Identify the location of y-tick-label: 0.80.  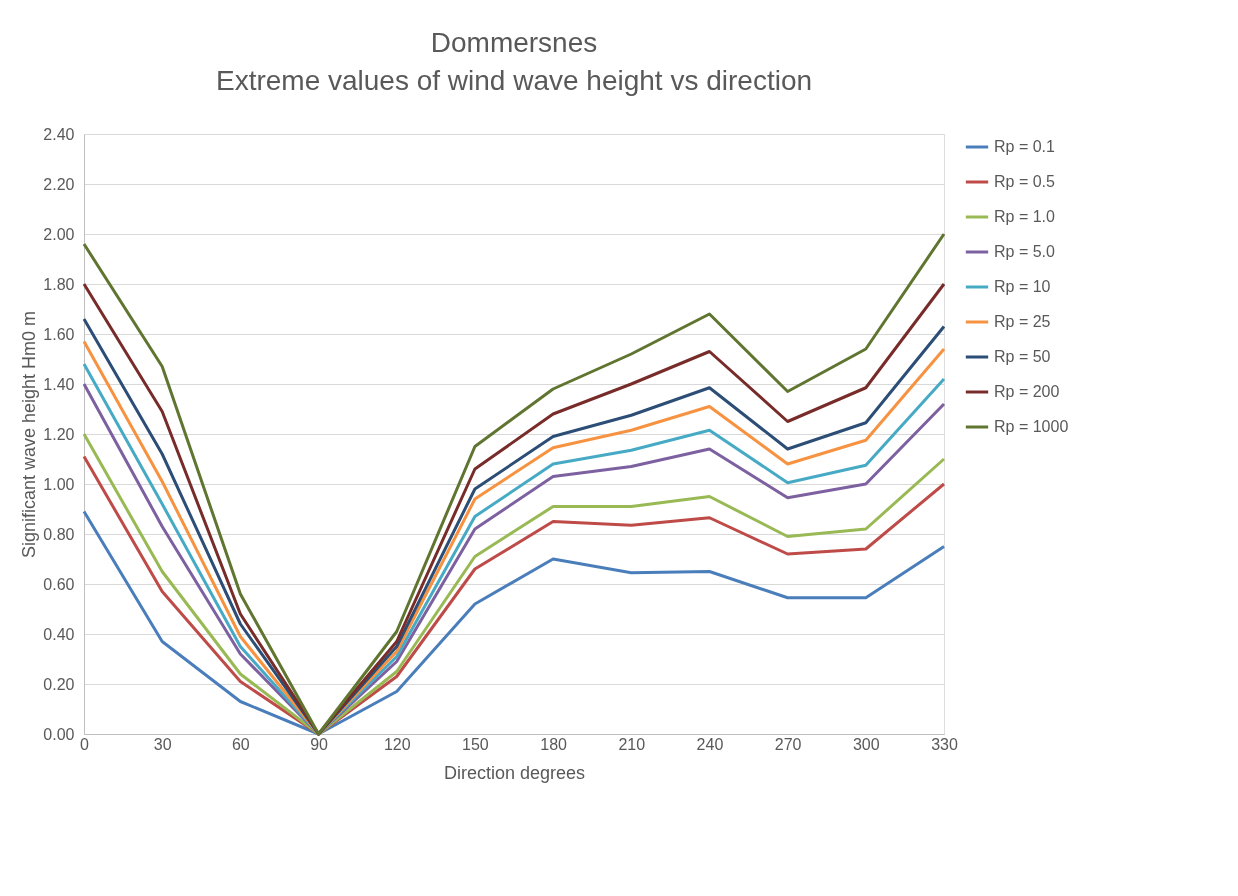
(59, 534).